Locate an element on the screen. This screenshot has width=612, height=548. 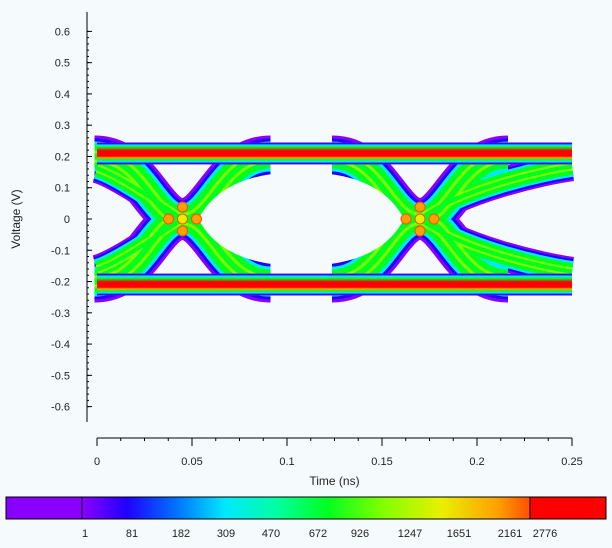
low-level-band is located at coordinates (334, 284).